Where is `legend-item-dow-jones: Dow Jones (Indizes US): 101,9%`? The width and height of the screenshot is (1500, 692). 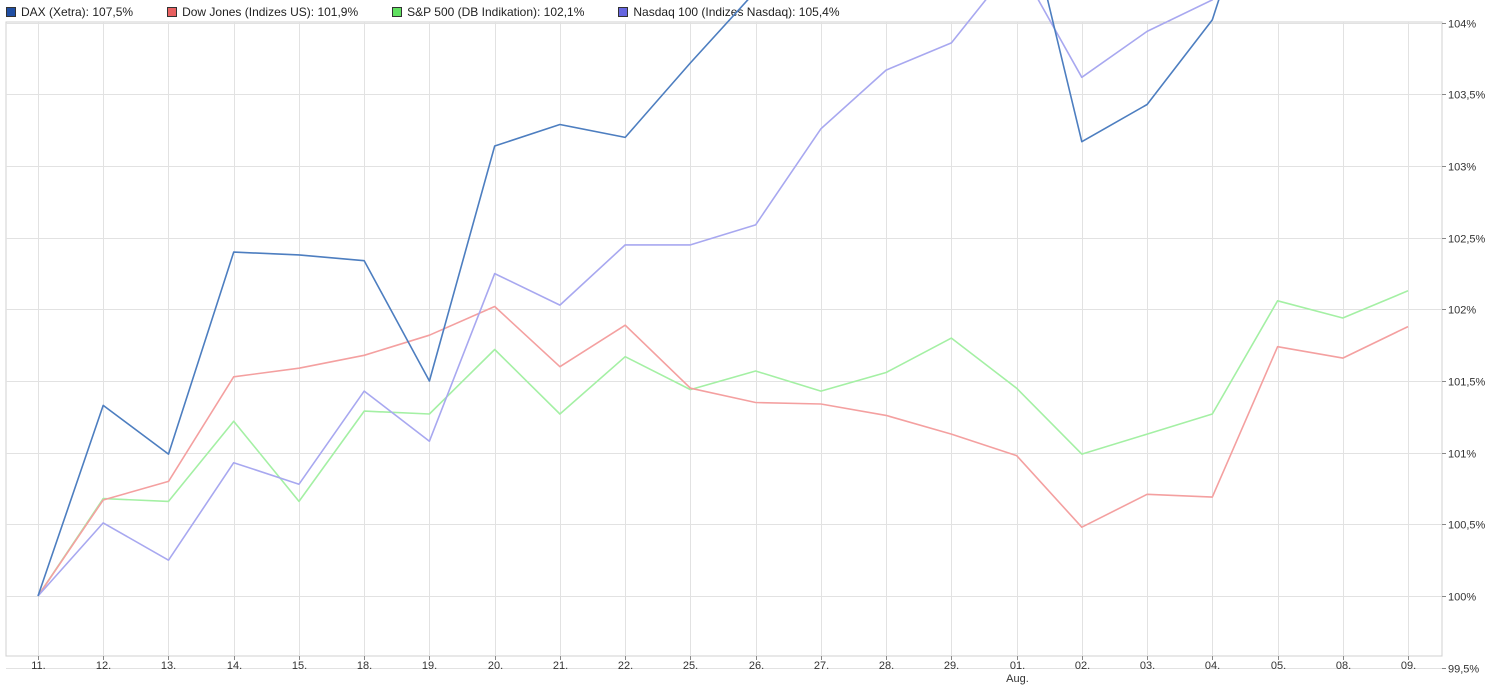 legend-item-dow-jones: Dow Jones (Indizes US): 101,9% is located at coordinates (262, 12).